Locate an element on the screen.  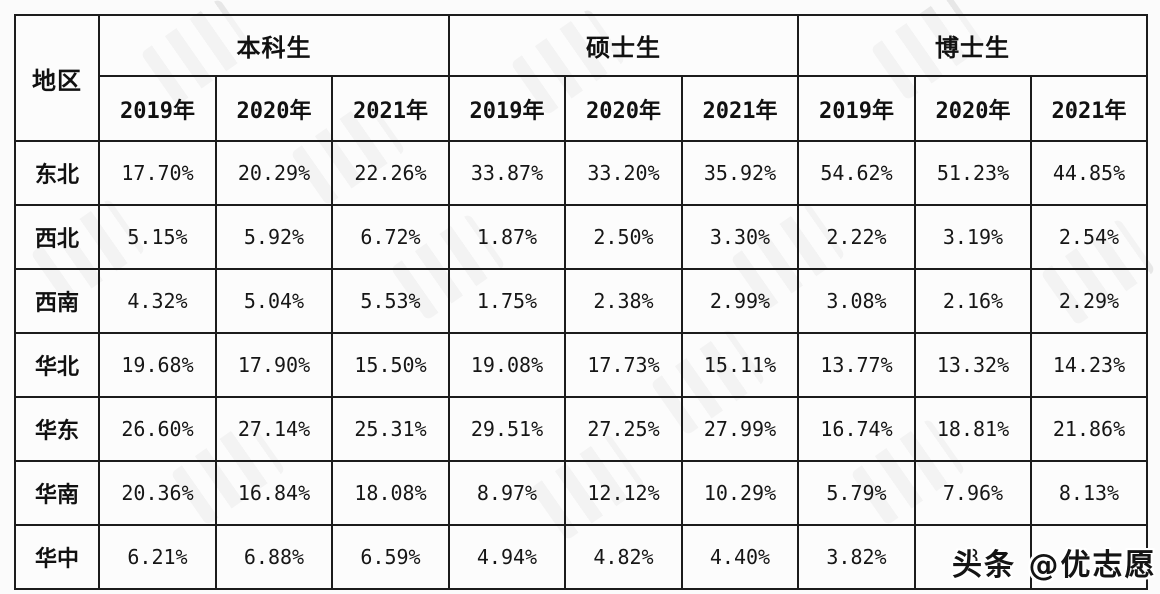
table-cell: 2.22% is located at coordinates (856, 237).